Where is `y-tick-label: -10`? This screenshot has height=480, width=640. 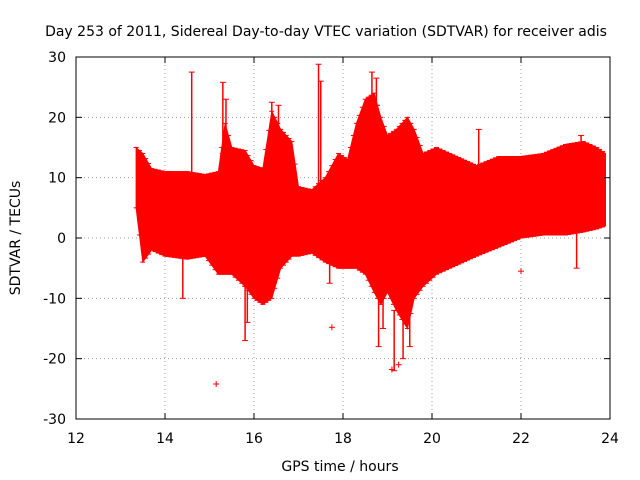
y-tick-label: -10 is located at coordinates (54, 299).